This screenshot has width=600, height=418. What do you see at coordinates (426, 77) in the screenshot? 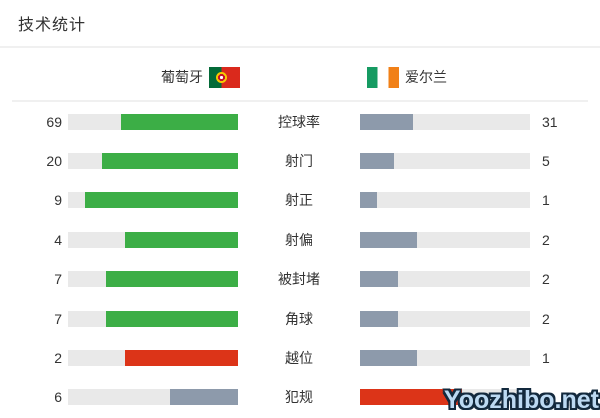
I see `team-away-name: 爱尔兰` at bounding box center [426, 77].